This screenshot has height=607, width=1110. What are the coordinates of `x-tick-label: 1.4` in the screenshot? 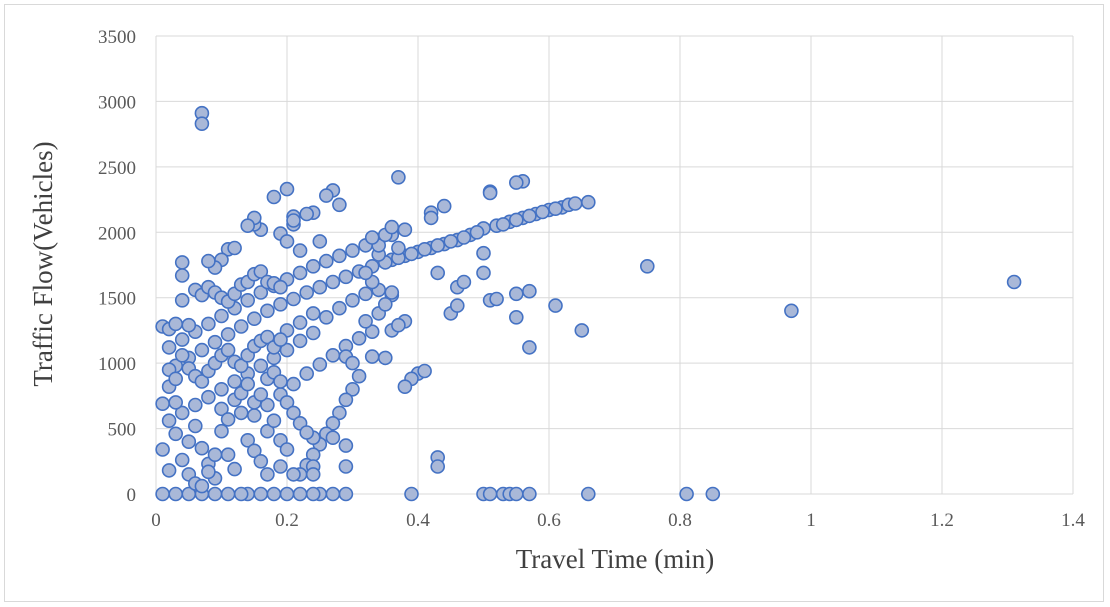 It's located at (1073, 520).